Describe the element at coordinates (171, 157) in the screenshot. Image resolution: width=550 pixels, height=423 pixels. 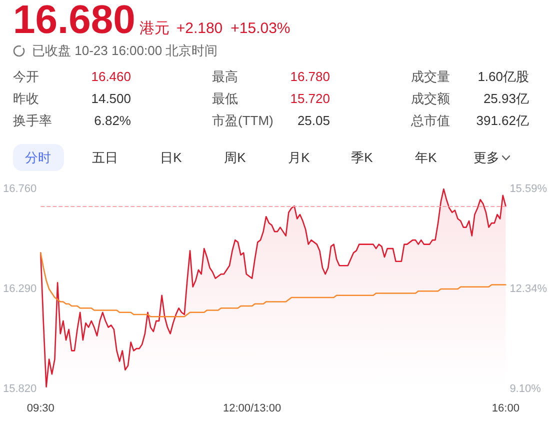
I see `text: 日K` at that location.